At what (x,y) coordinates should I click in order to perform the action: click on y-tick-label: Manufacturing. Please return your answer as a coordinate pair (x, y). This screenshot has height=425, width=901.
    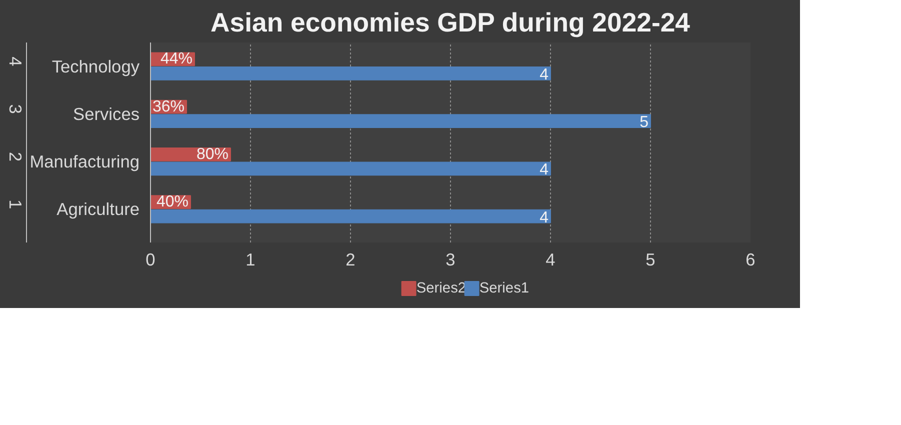
    Looking at the image, I should click on (85, 162).